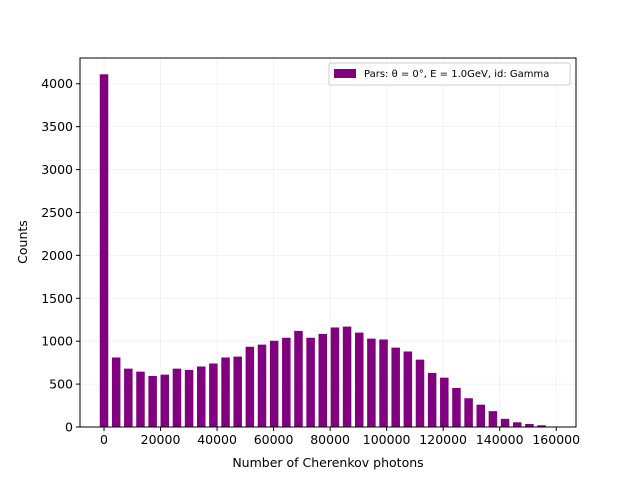 This screenshot has width=640, height=480. I want to click on x-tick-label: 120000, so click(443, 439).